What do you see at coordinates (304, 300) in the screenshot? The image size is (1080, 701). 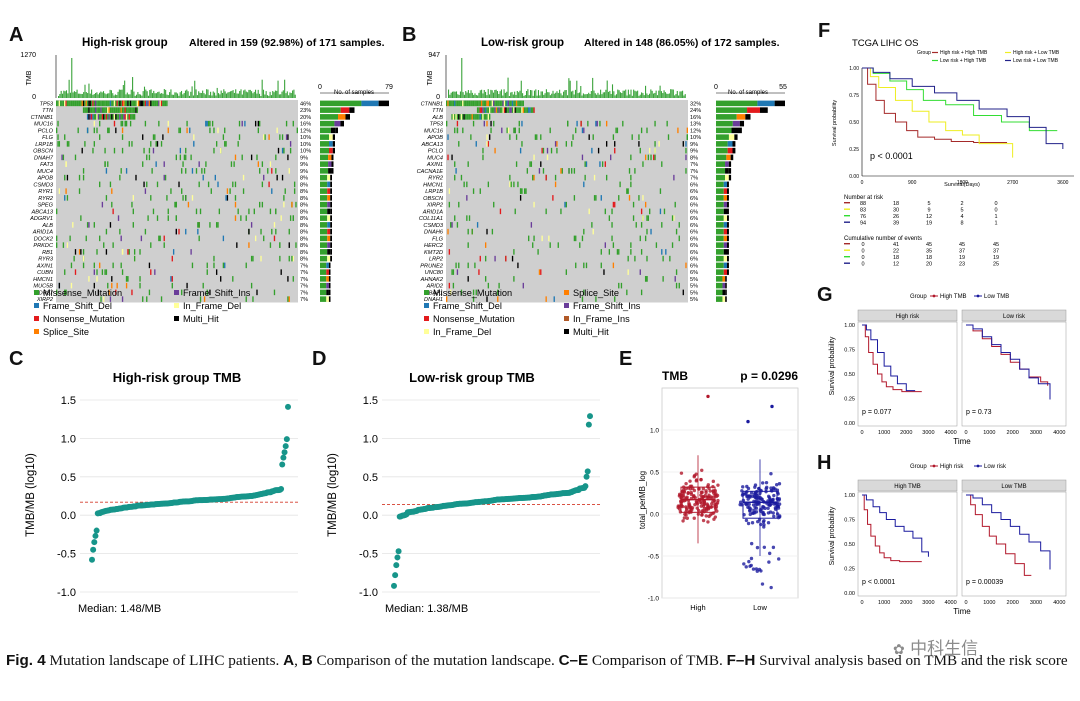 I see `gene-percent: 7%` at bounding box center [304, 300].